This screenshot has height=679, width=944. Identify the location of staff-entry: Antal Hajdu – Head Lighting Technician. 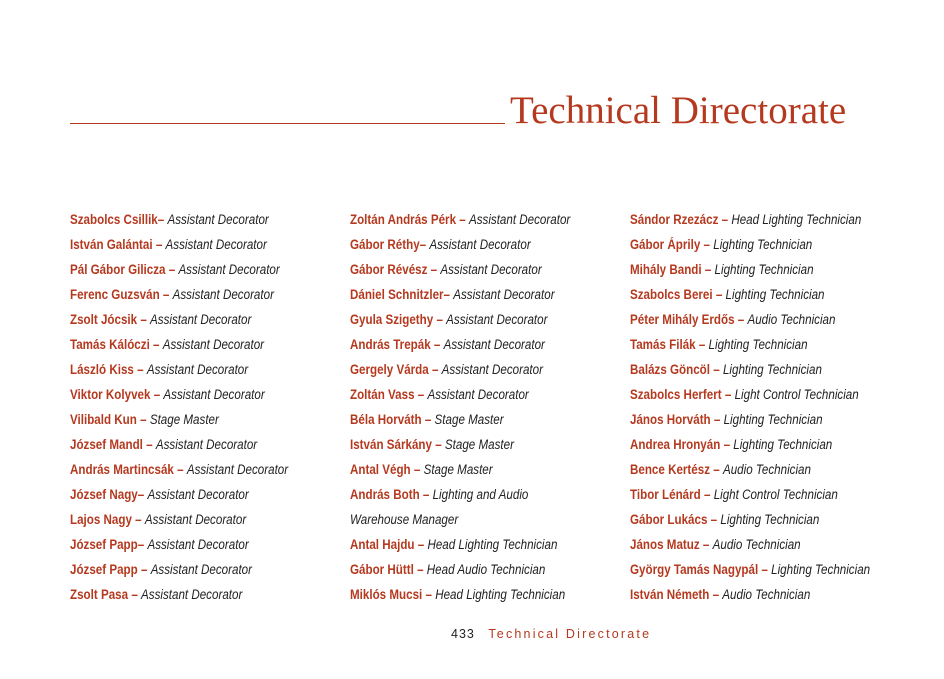
(479, 547).